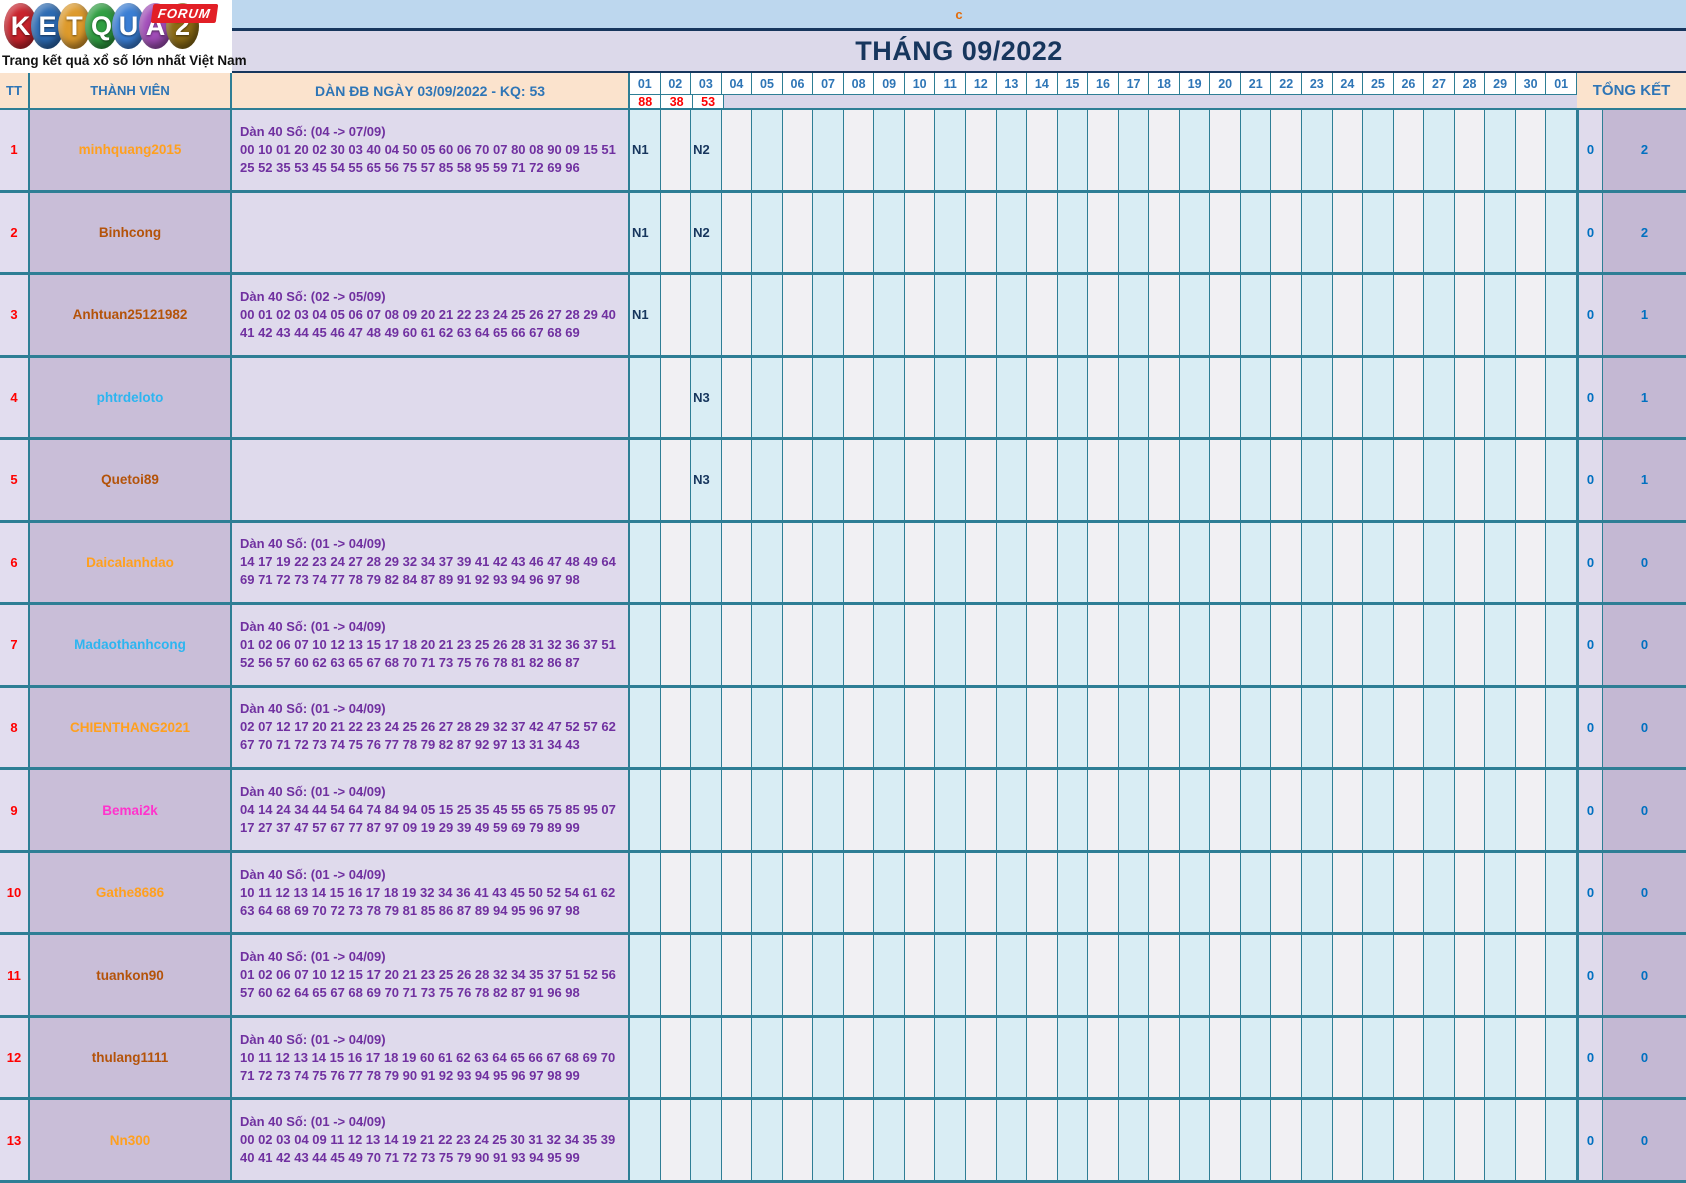  I want to click on member-name: Nn300, so click(131, 1140).